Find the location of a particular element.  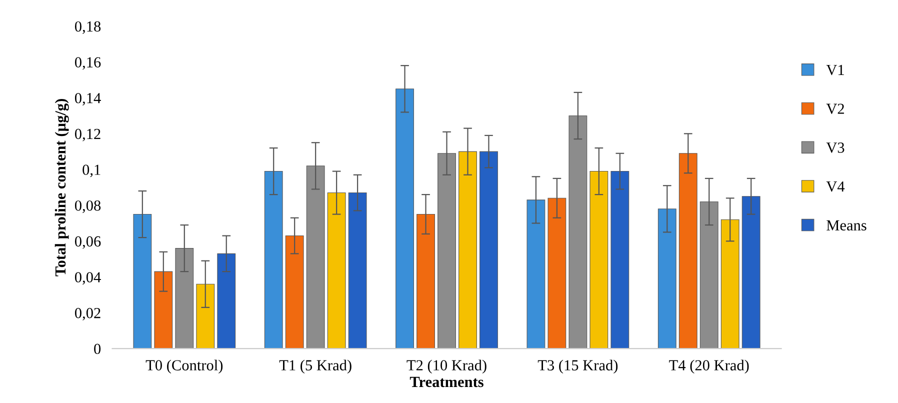

y-tick-label: 0,1 is located at coordinates (91, 171).